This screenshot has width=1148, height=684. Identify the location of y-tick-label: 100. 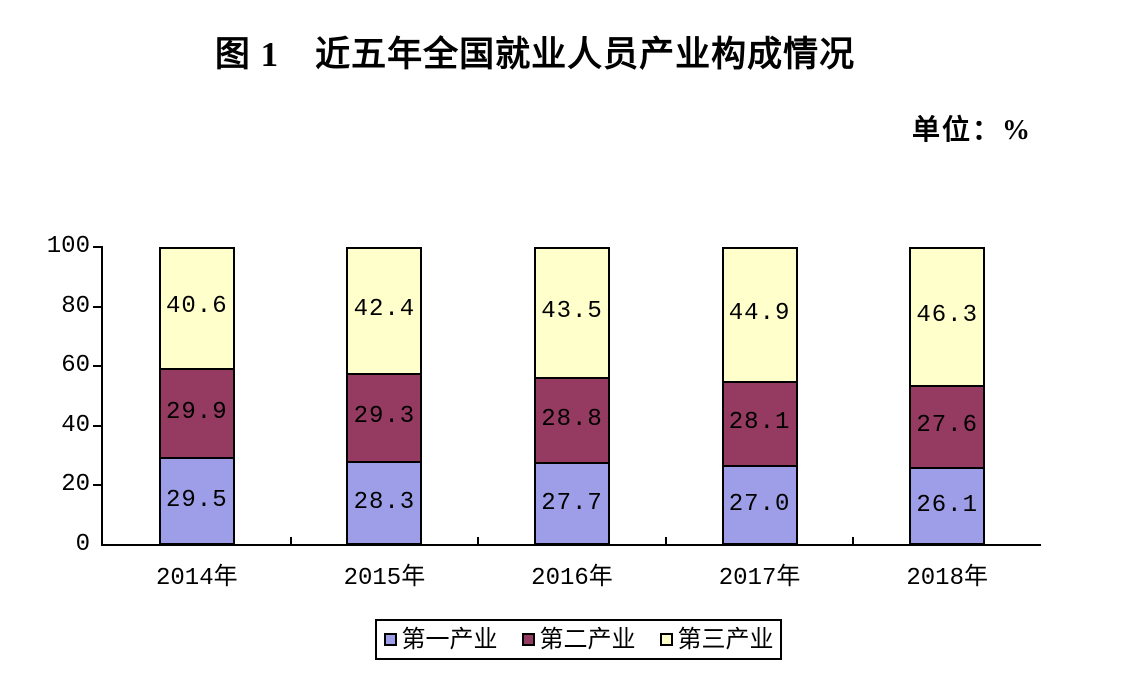
(68, 246).